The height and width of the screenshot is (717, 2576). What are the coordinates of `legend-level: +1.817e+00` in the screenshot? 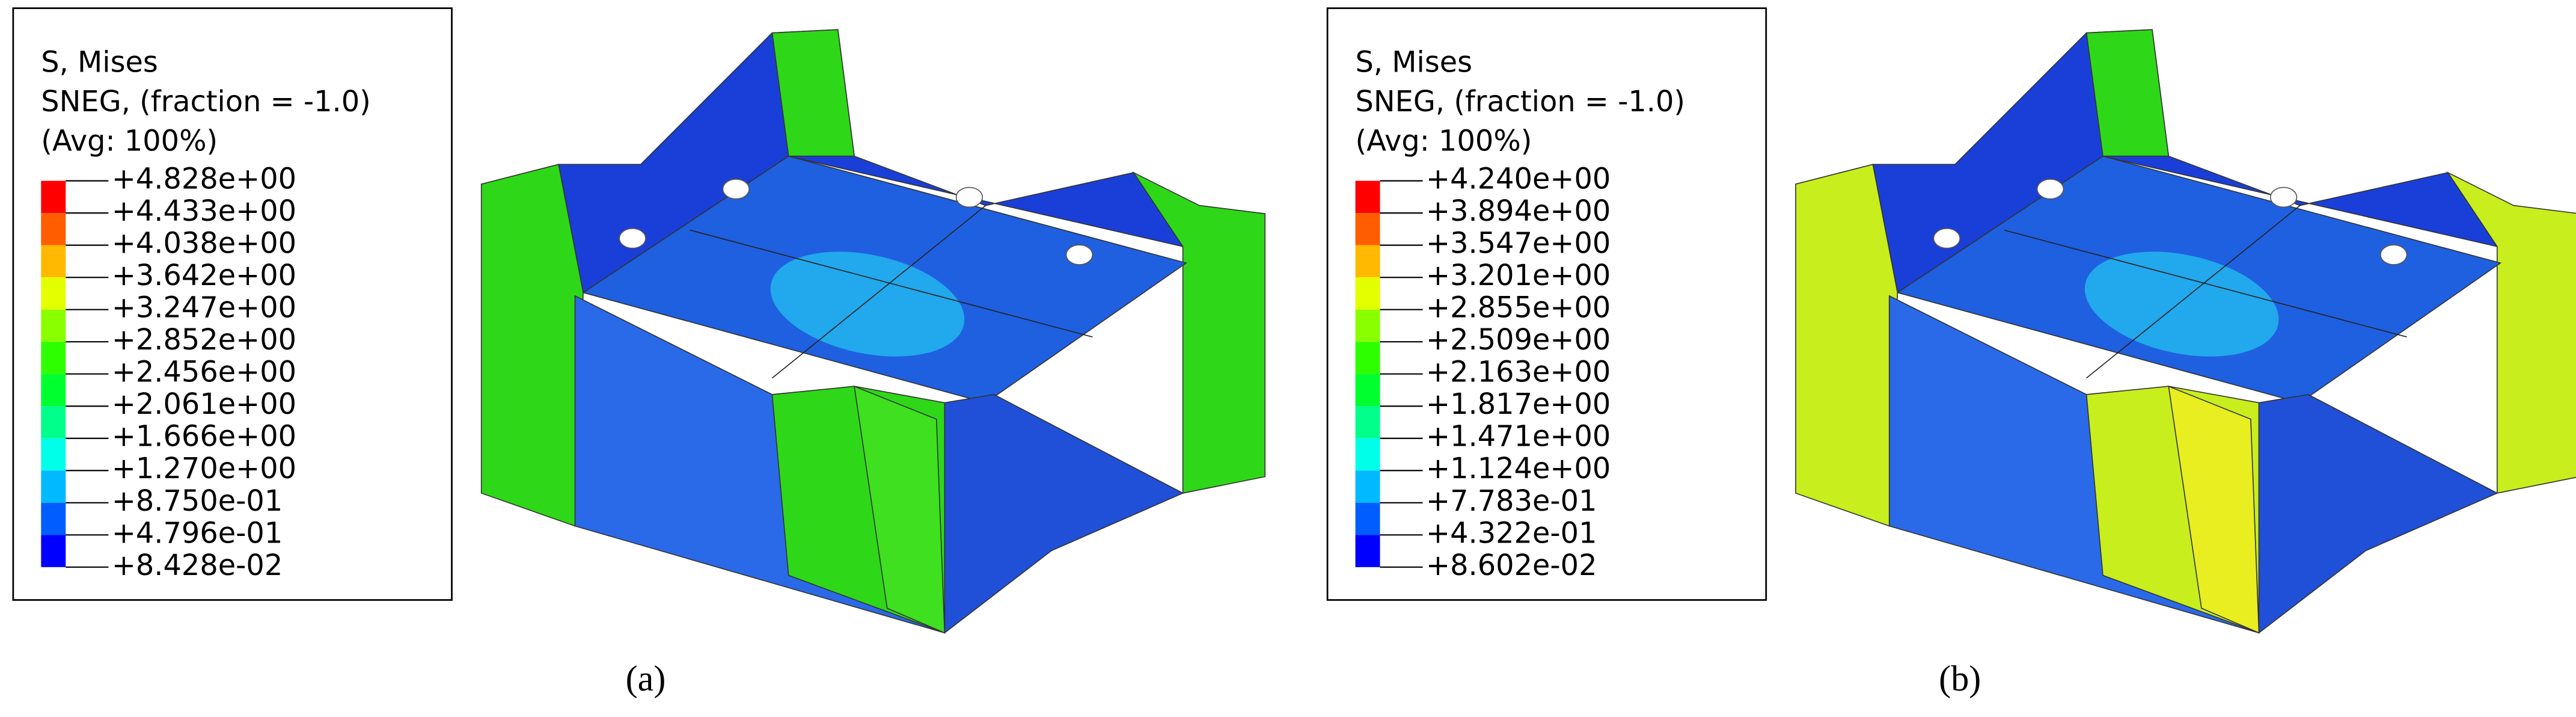 It's located at (1518, 404).